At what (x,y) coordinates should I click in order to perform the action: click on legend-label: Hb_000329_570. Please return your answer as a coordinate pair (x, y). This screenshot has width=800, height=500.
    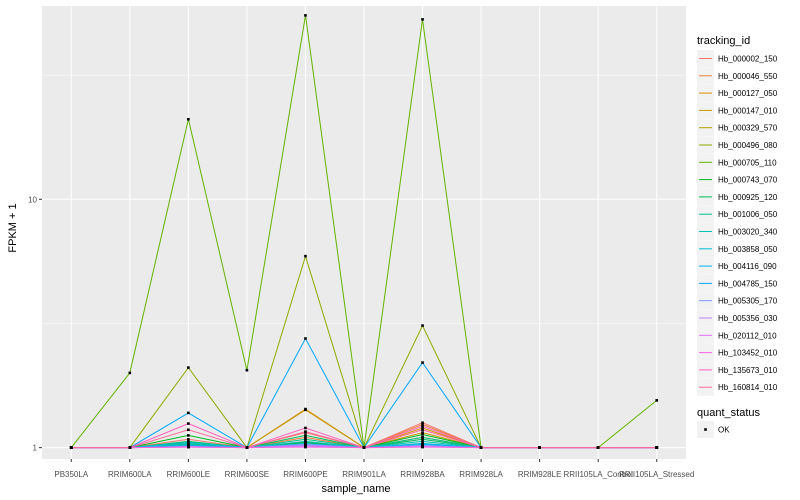
    Looking at the image, I should click on (748, 128).